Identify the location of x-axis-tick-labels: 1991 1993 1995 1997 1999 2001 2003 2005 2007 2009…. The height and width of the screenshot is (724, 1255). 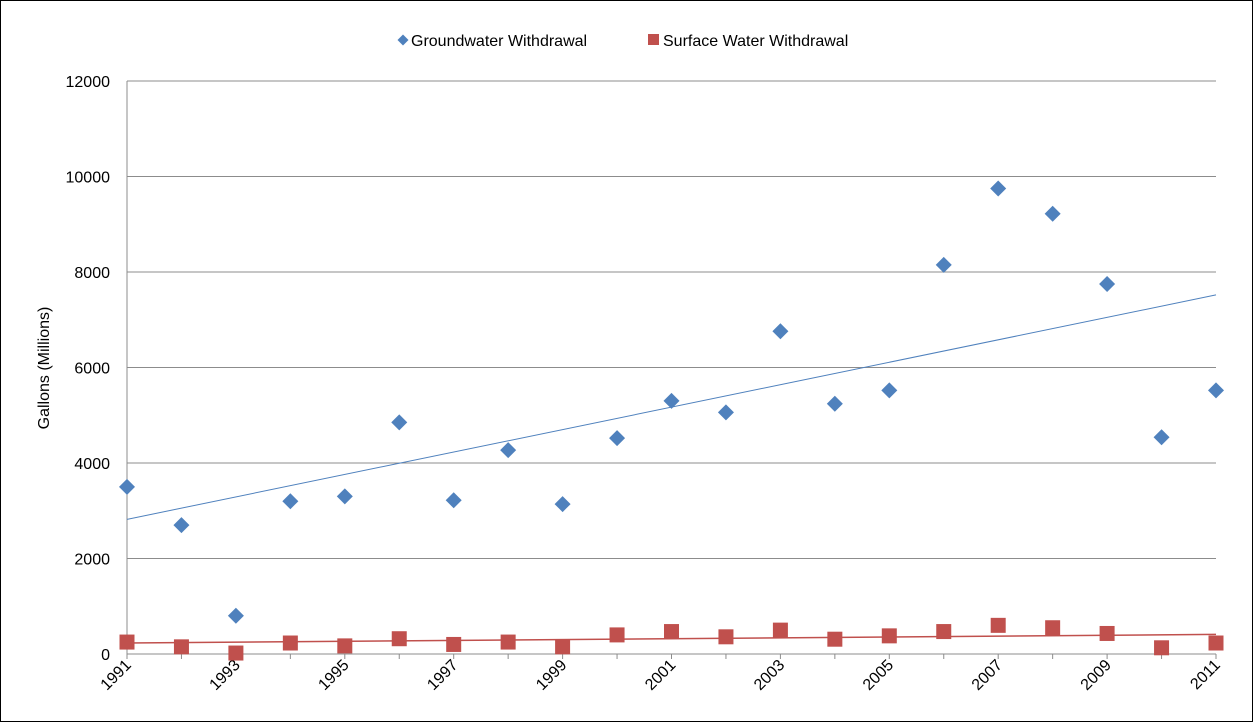
(661, 675).